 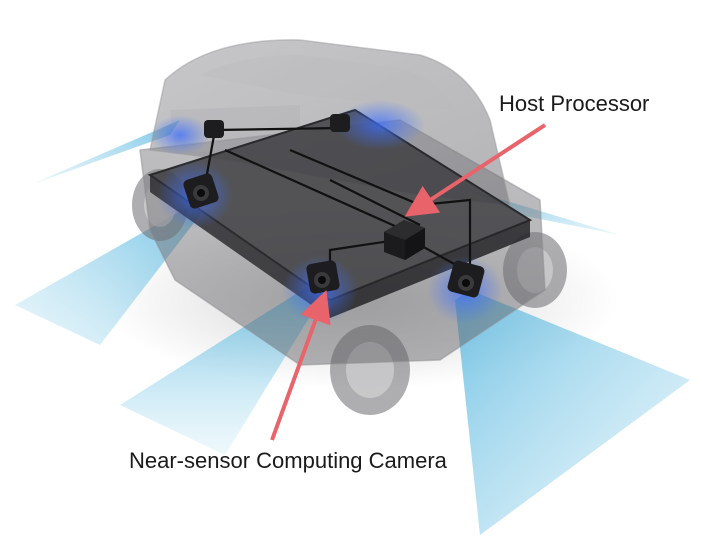 What do you see at coordinates (430, 269) in the screenshot?
I see `chassis-board-side-right` at bounding box center [430, 269].